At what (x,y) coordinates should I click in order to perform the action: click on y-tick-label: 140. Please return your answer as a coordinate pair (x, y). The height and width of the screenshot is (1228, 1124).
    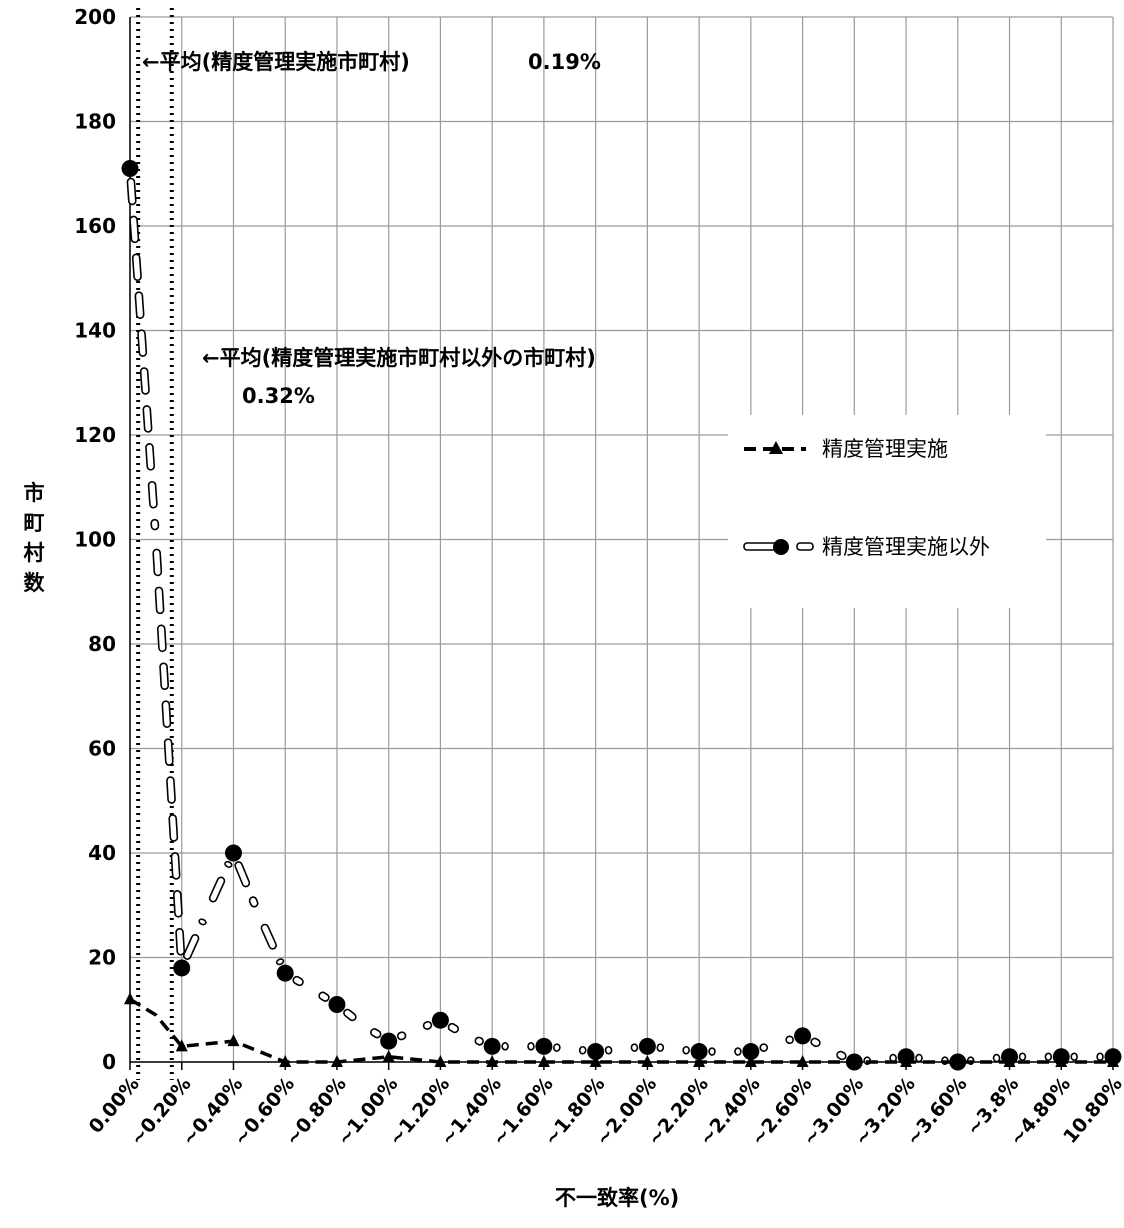
    Looking at the image, I should click on (95, 331).